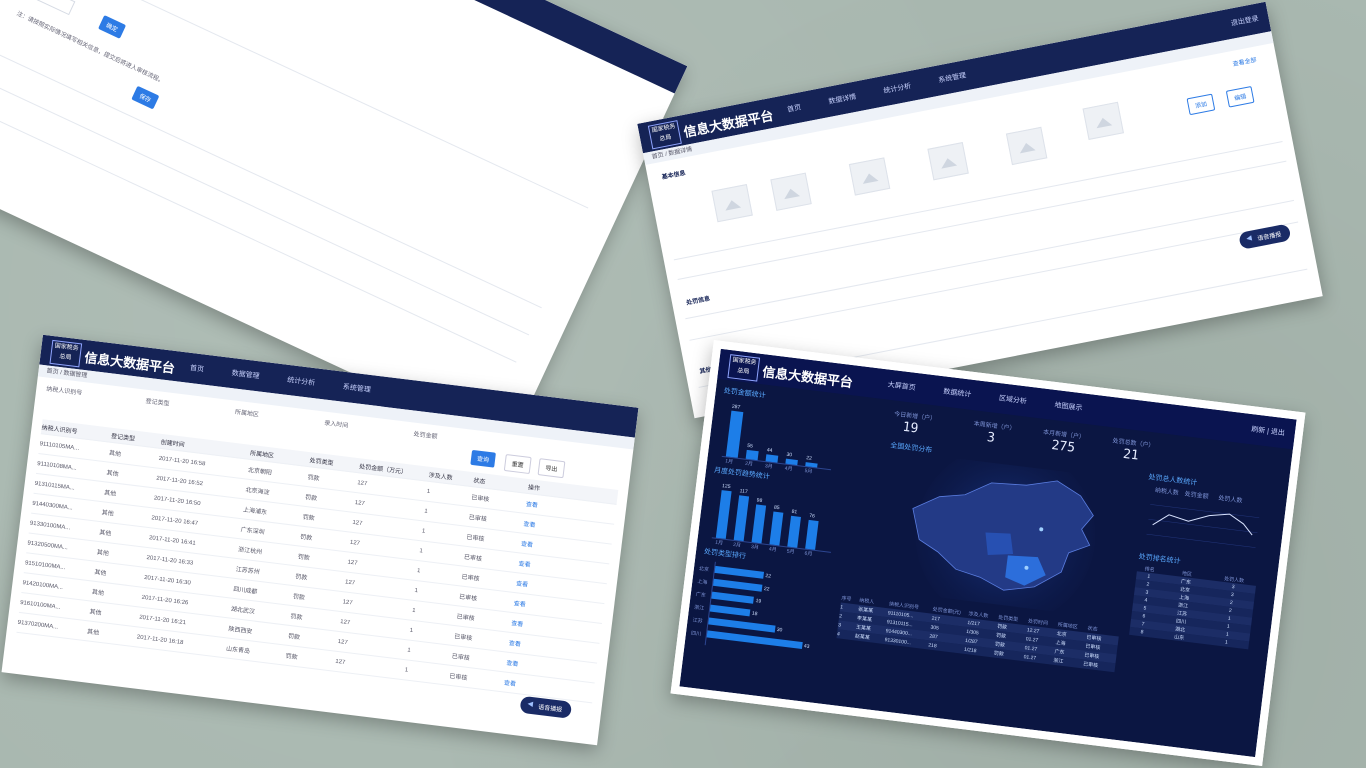 The height and width of the screenshot is (768, 1366). I want to click on view-all-link: 查看全部, so click(1245, 63).